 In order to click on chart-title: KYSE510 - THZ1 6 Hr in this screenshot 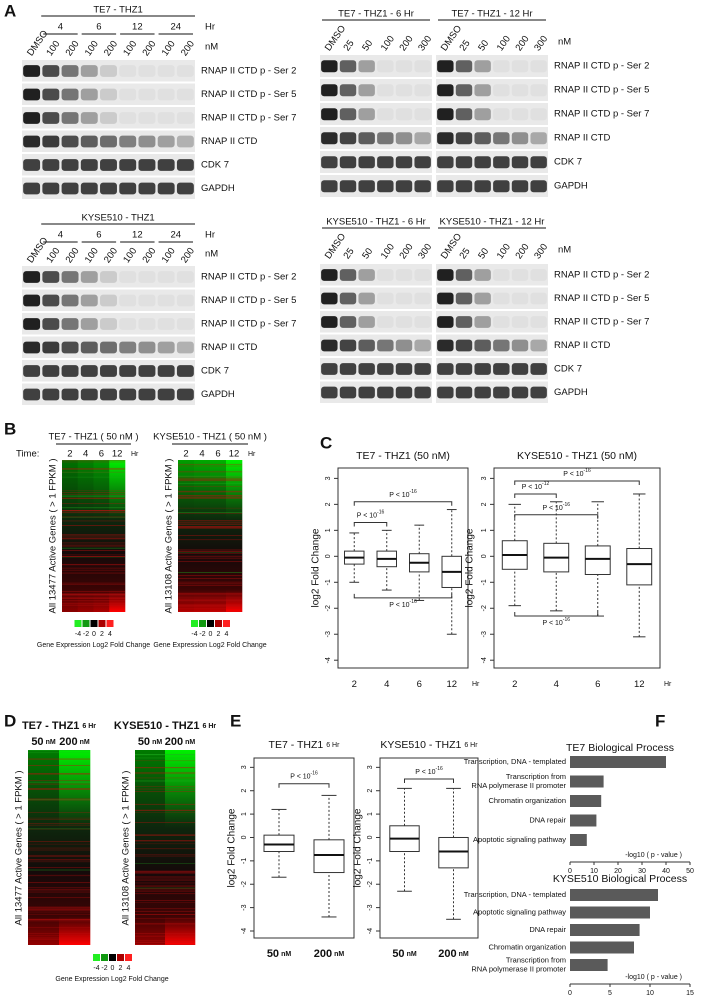, I will do `click(429, 745)`.